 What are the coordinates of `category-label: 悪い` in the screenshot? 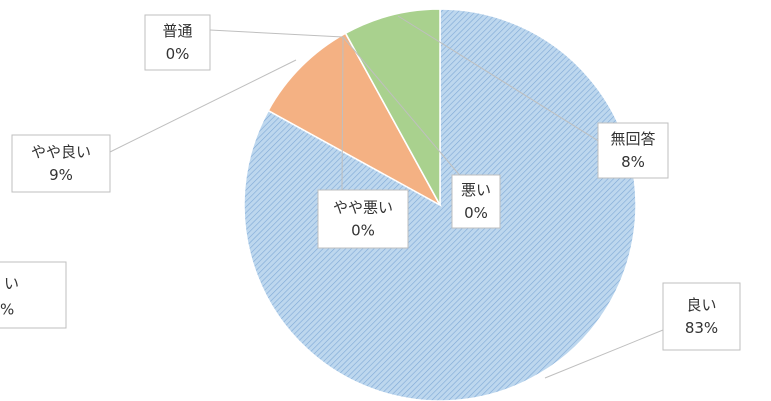 It's located at (476, 190).